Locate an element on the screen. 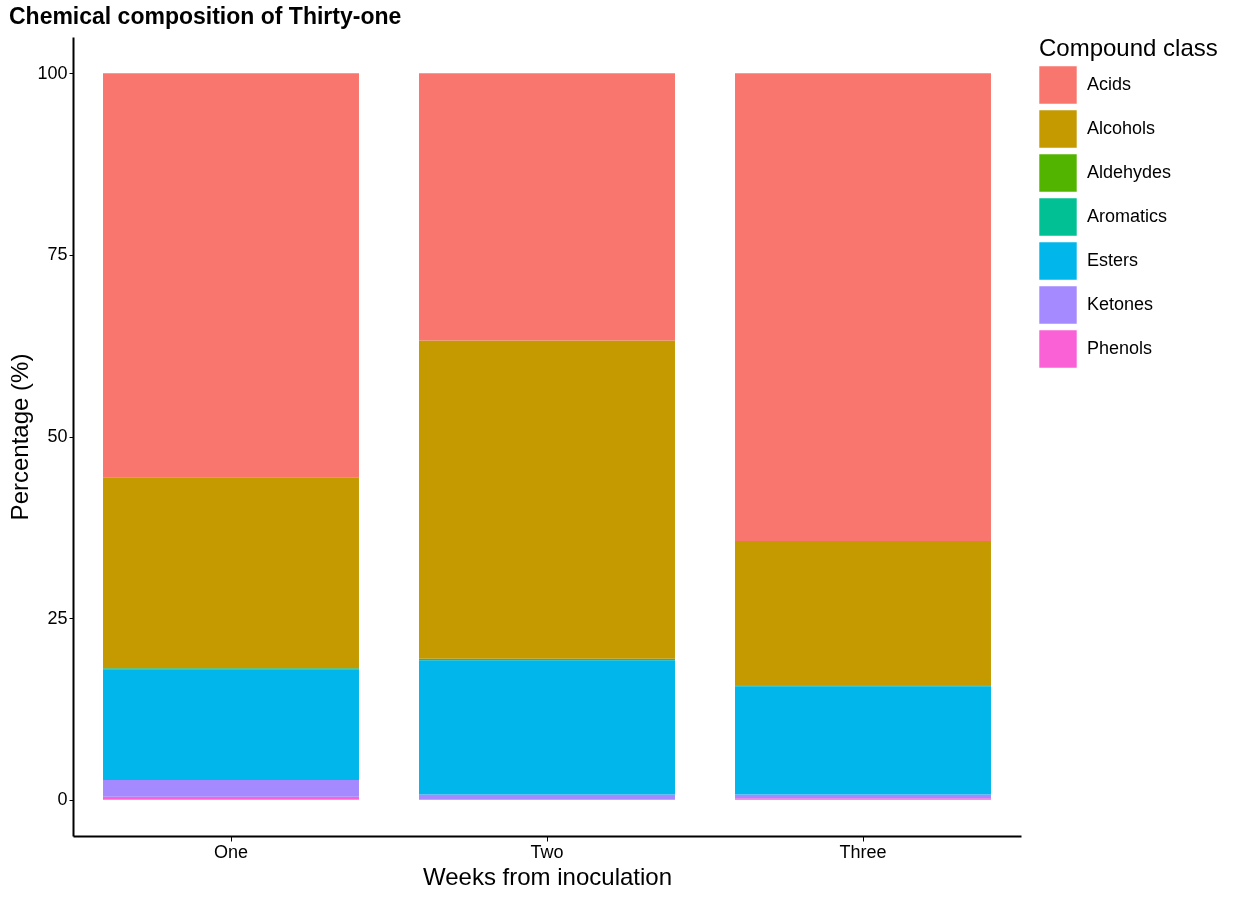 This screenshot has width=1242, height=911. x-tick-label: Two is located at coordinates (547, 851).